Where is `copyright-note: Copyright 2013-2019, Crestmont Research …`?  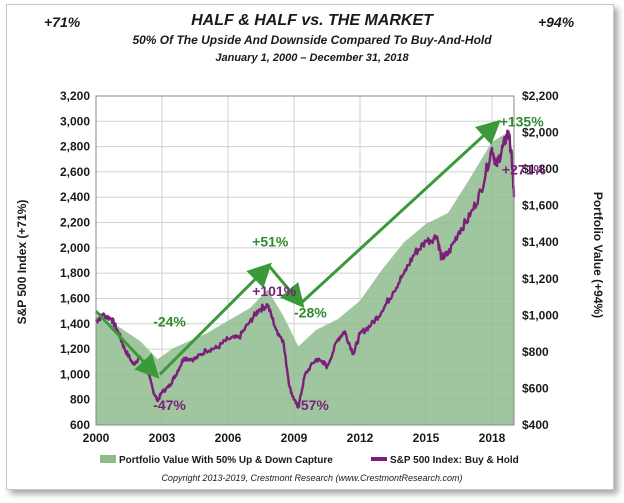
copyright-note: Copyright 2013-2019, Crestmont Research … is located at coordinates (311, 478).